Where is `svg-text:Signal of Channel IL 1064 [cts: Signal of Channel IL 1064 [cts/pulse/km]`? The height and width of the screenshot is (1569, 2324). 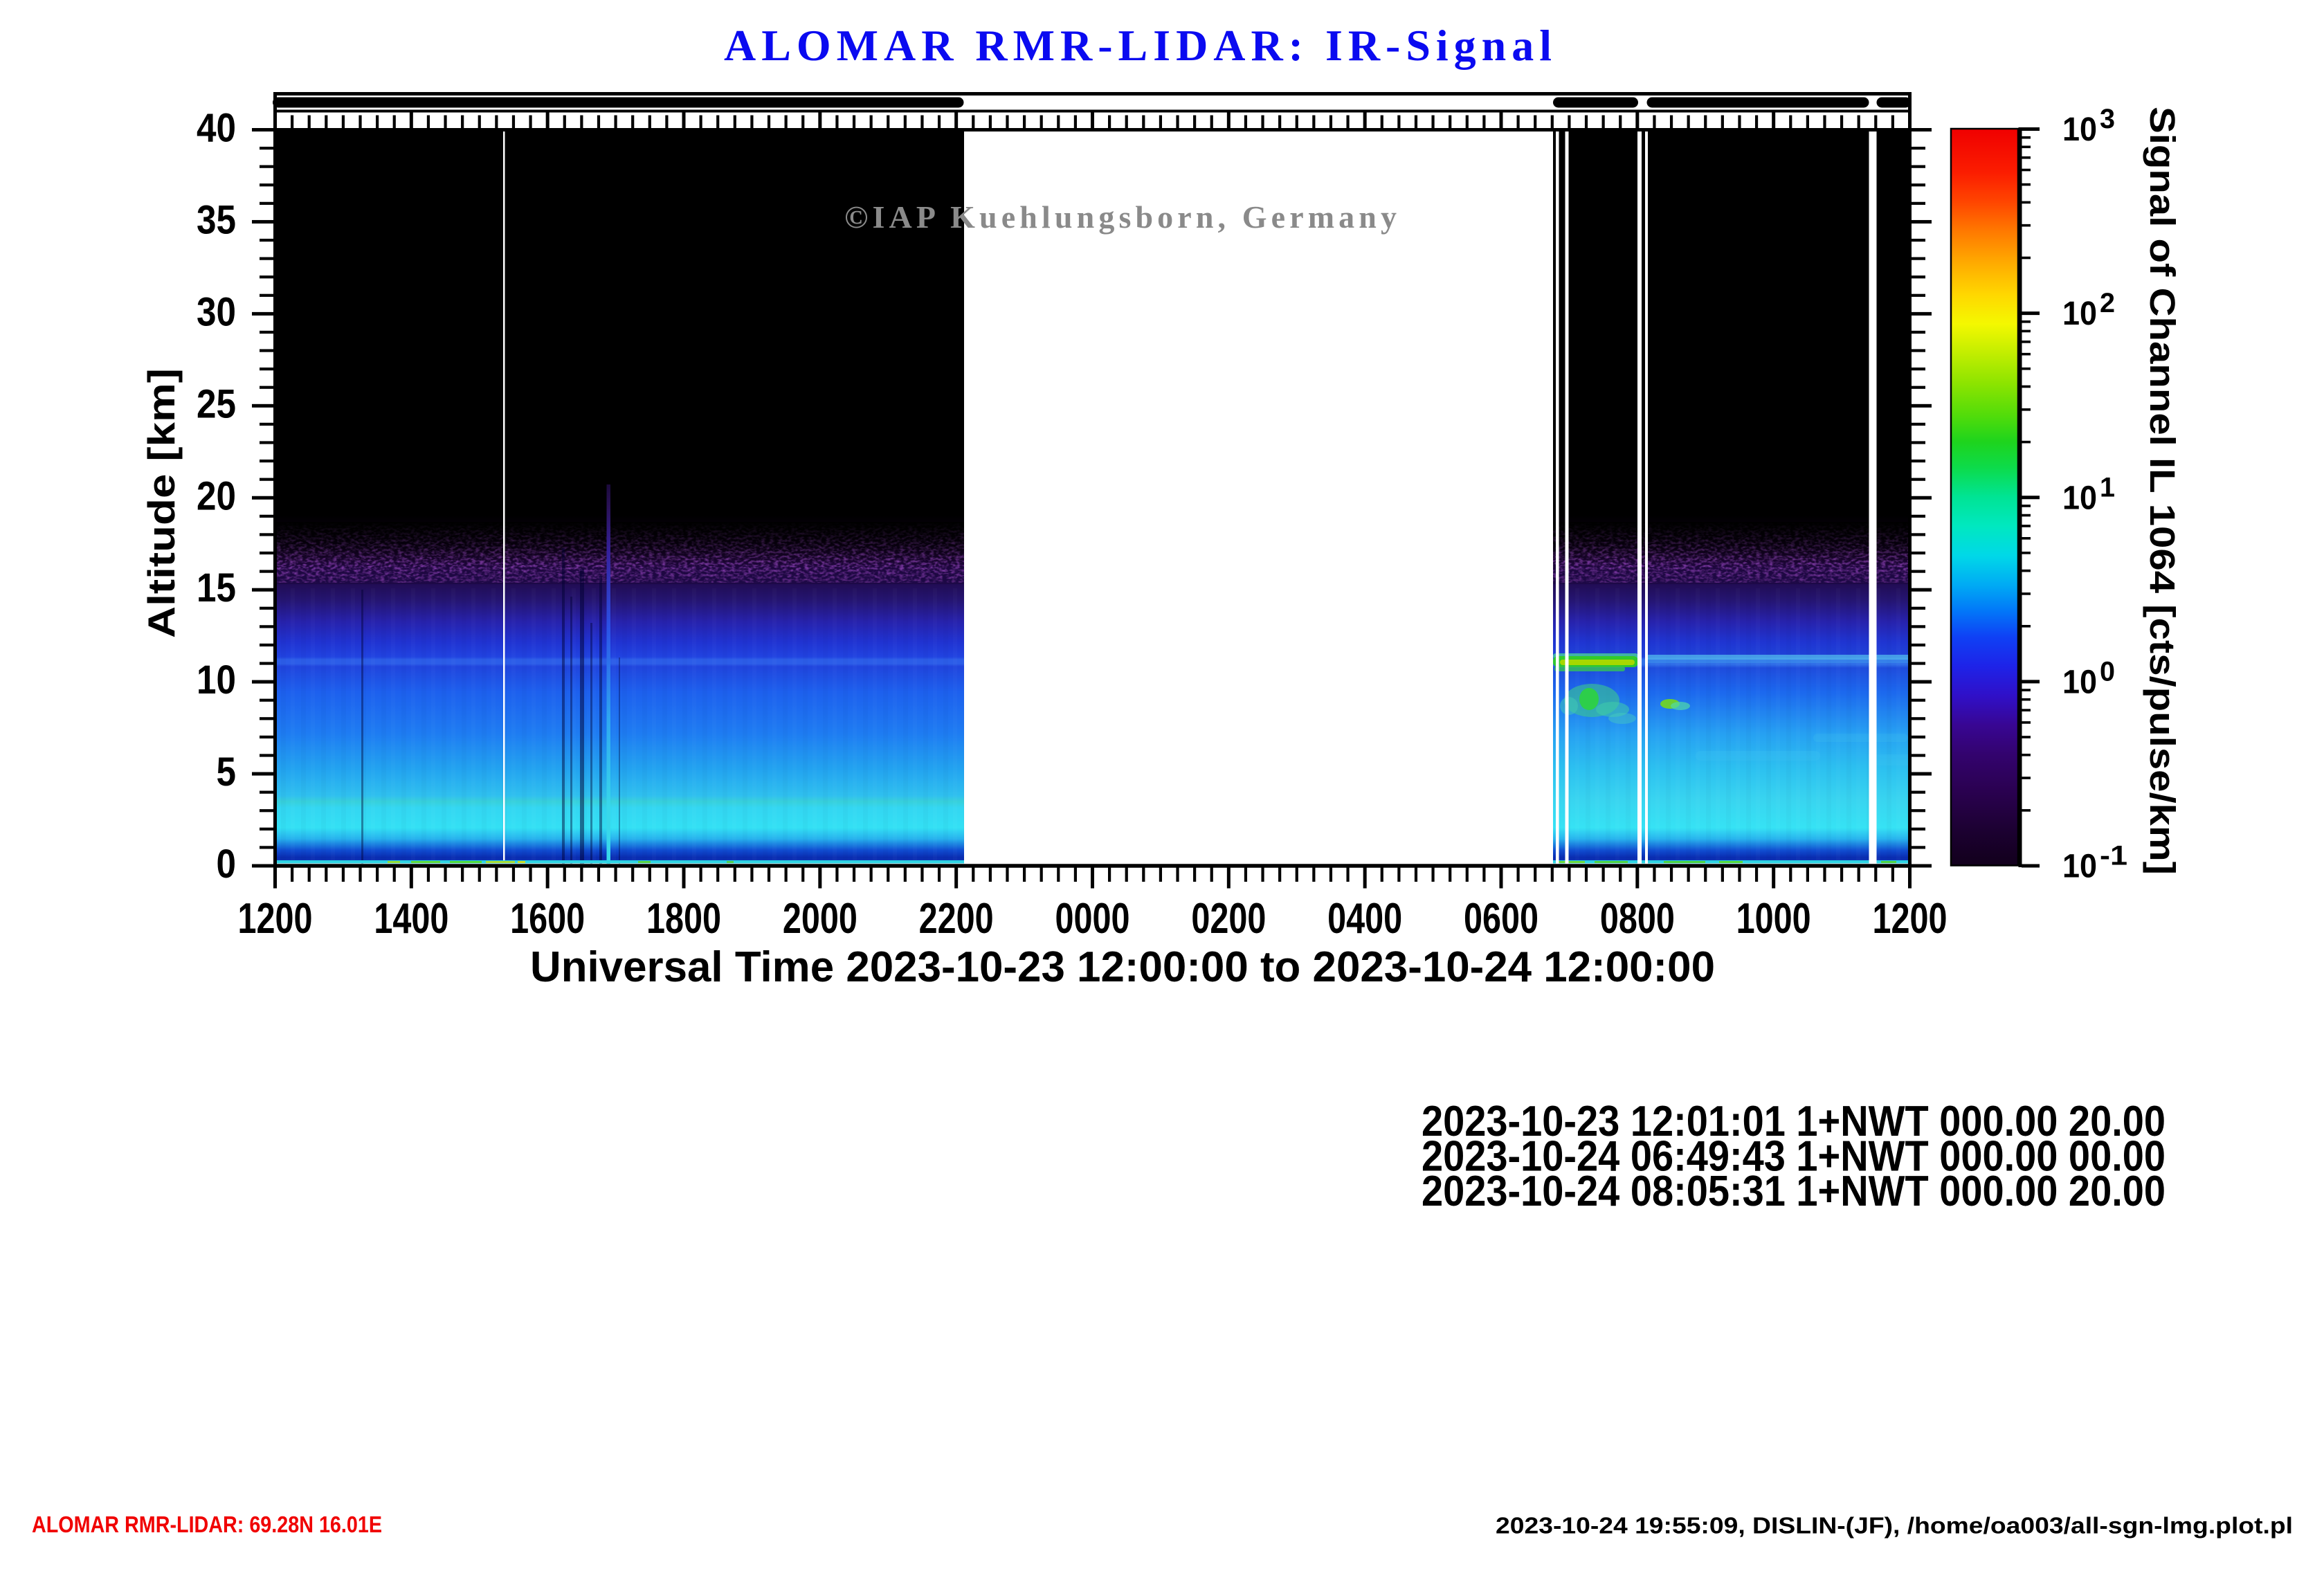 svg-text:Signal of Channel IL 1064 [cts: Signal of Channel IL 1064 [cts/pulse/km] is located at coordinates (2162, 491).